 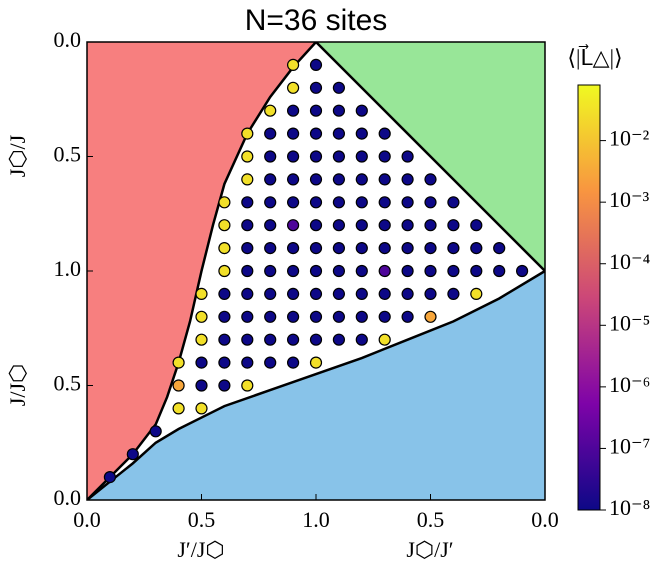 What do you see at coordinates (630, 261) in the screenshot?
I see `colorbar-tick-label: 10⁻⁴` at bounding box center [630, 261].